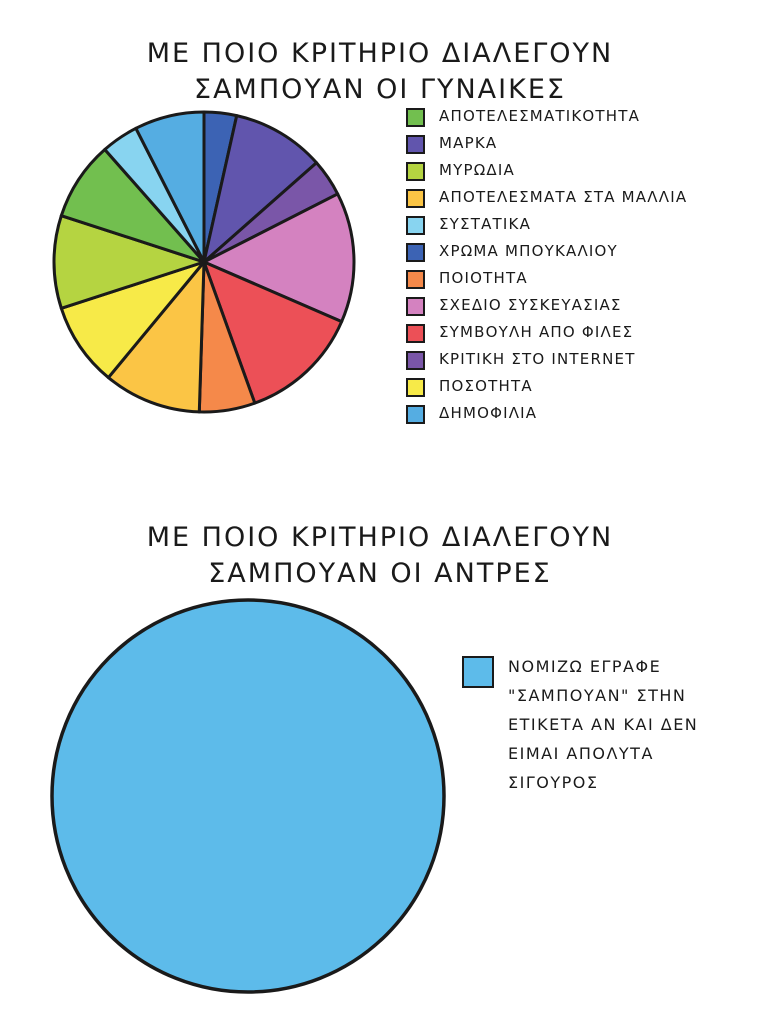 The image size is (760, 1024). What do you see at coordinates (576, 416) in the screenshot?
I see `legend-item: ΔΗΜΟΦΙΛΙΑ` at bounding box center [576, 416].